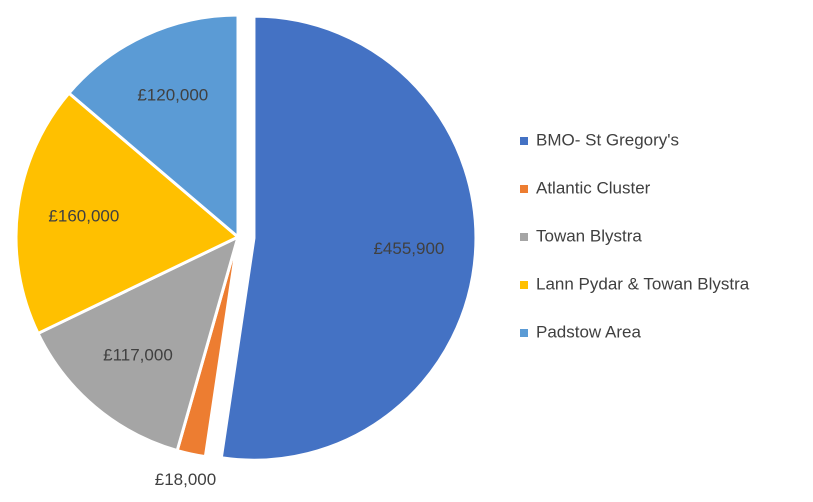 The image size is (813, 502). Describe the element at coordinates (408, 248) in the screenshot. I see `data-label: £455,900` at that location.